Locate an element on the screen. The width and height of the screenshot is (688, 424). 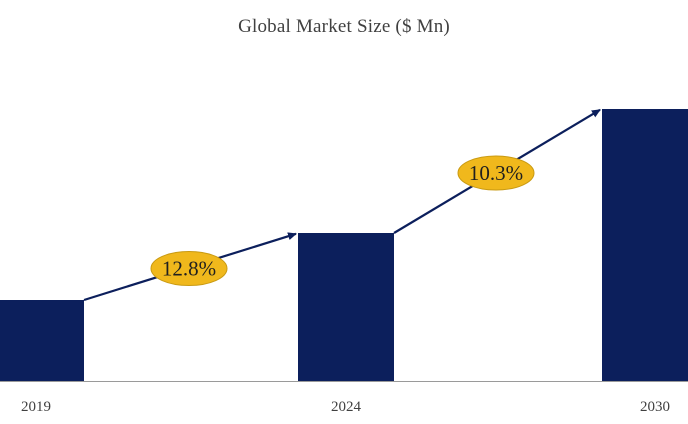
bar-2024 is located at coordinates (346, 307).